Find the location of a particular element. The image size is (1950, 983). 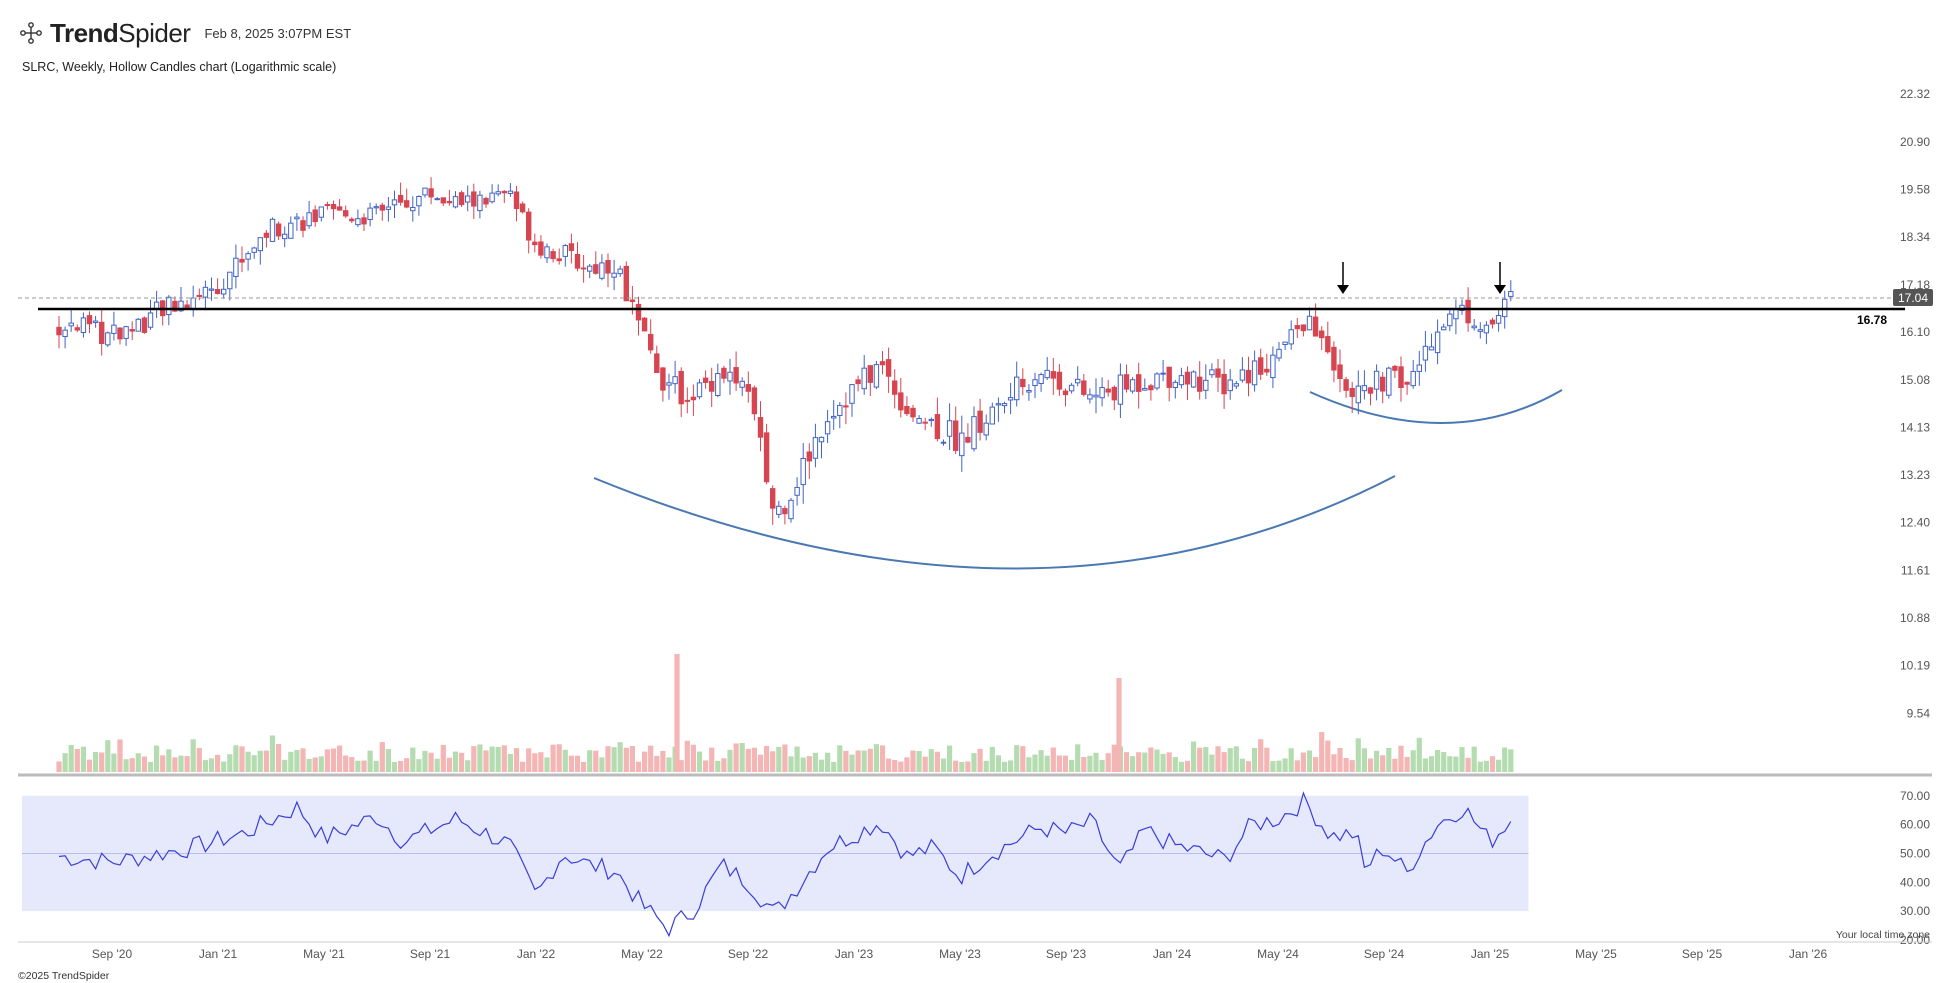

x-tick-label: May '22 is located at coordinates (642, 954).